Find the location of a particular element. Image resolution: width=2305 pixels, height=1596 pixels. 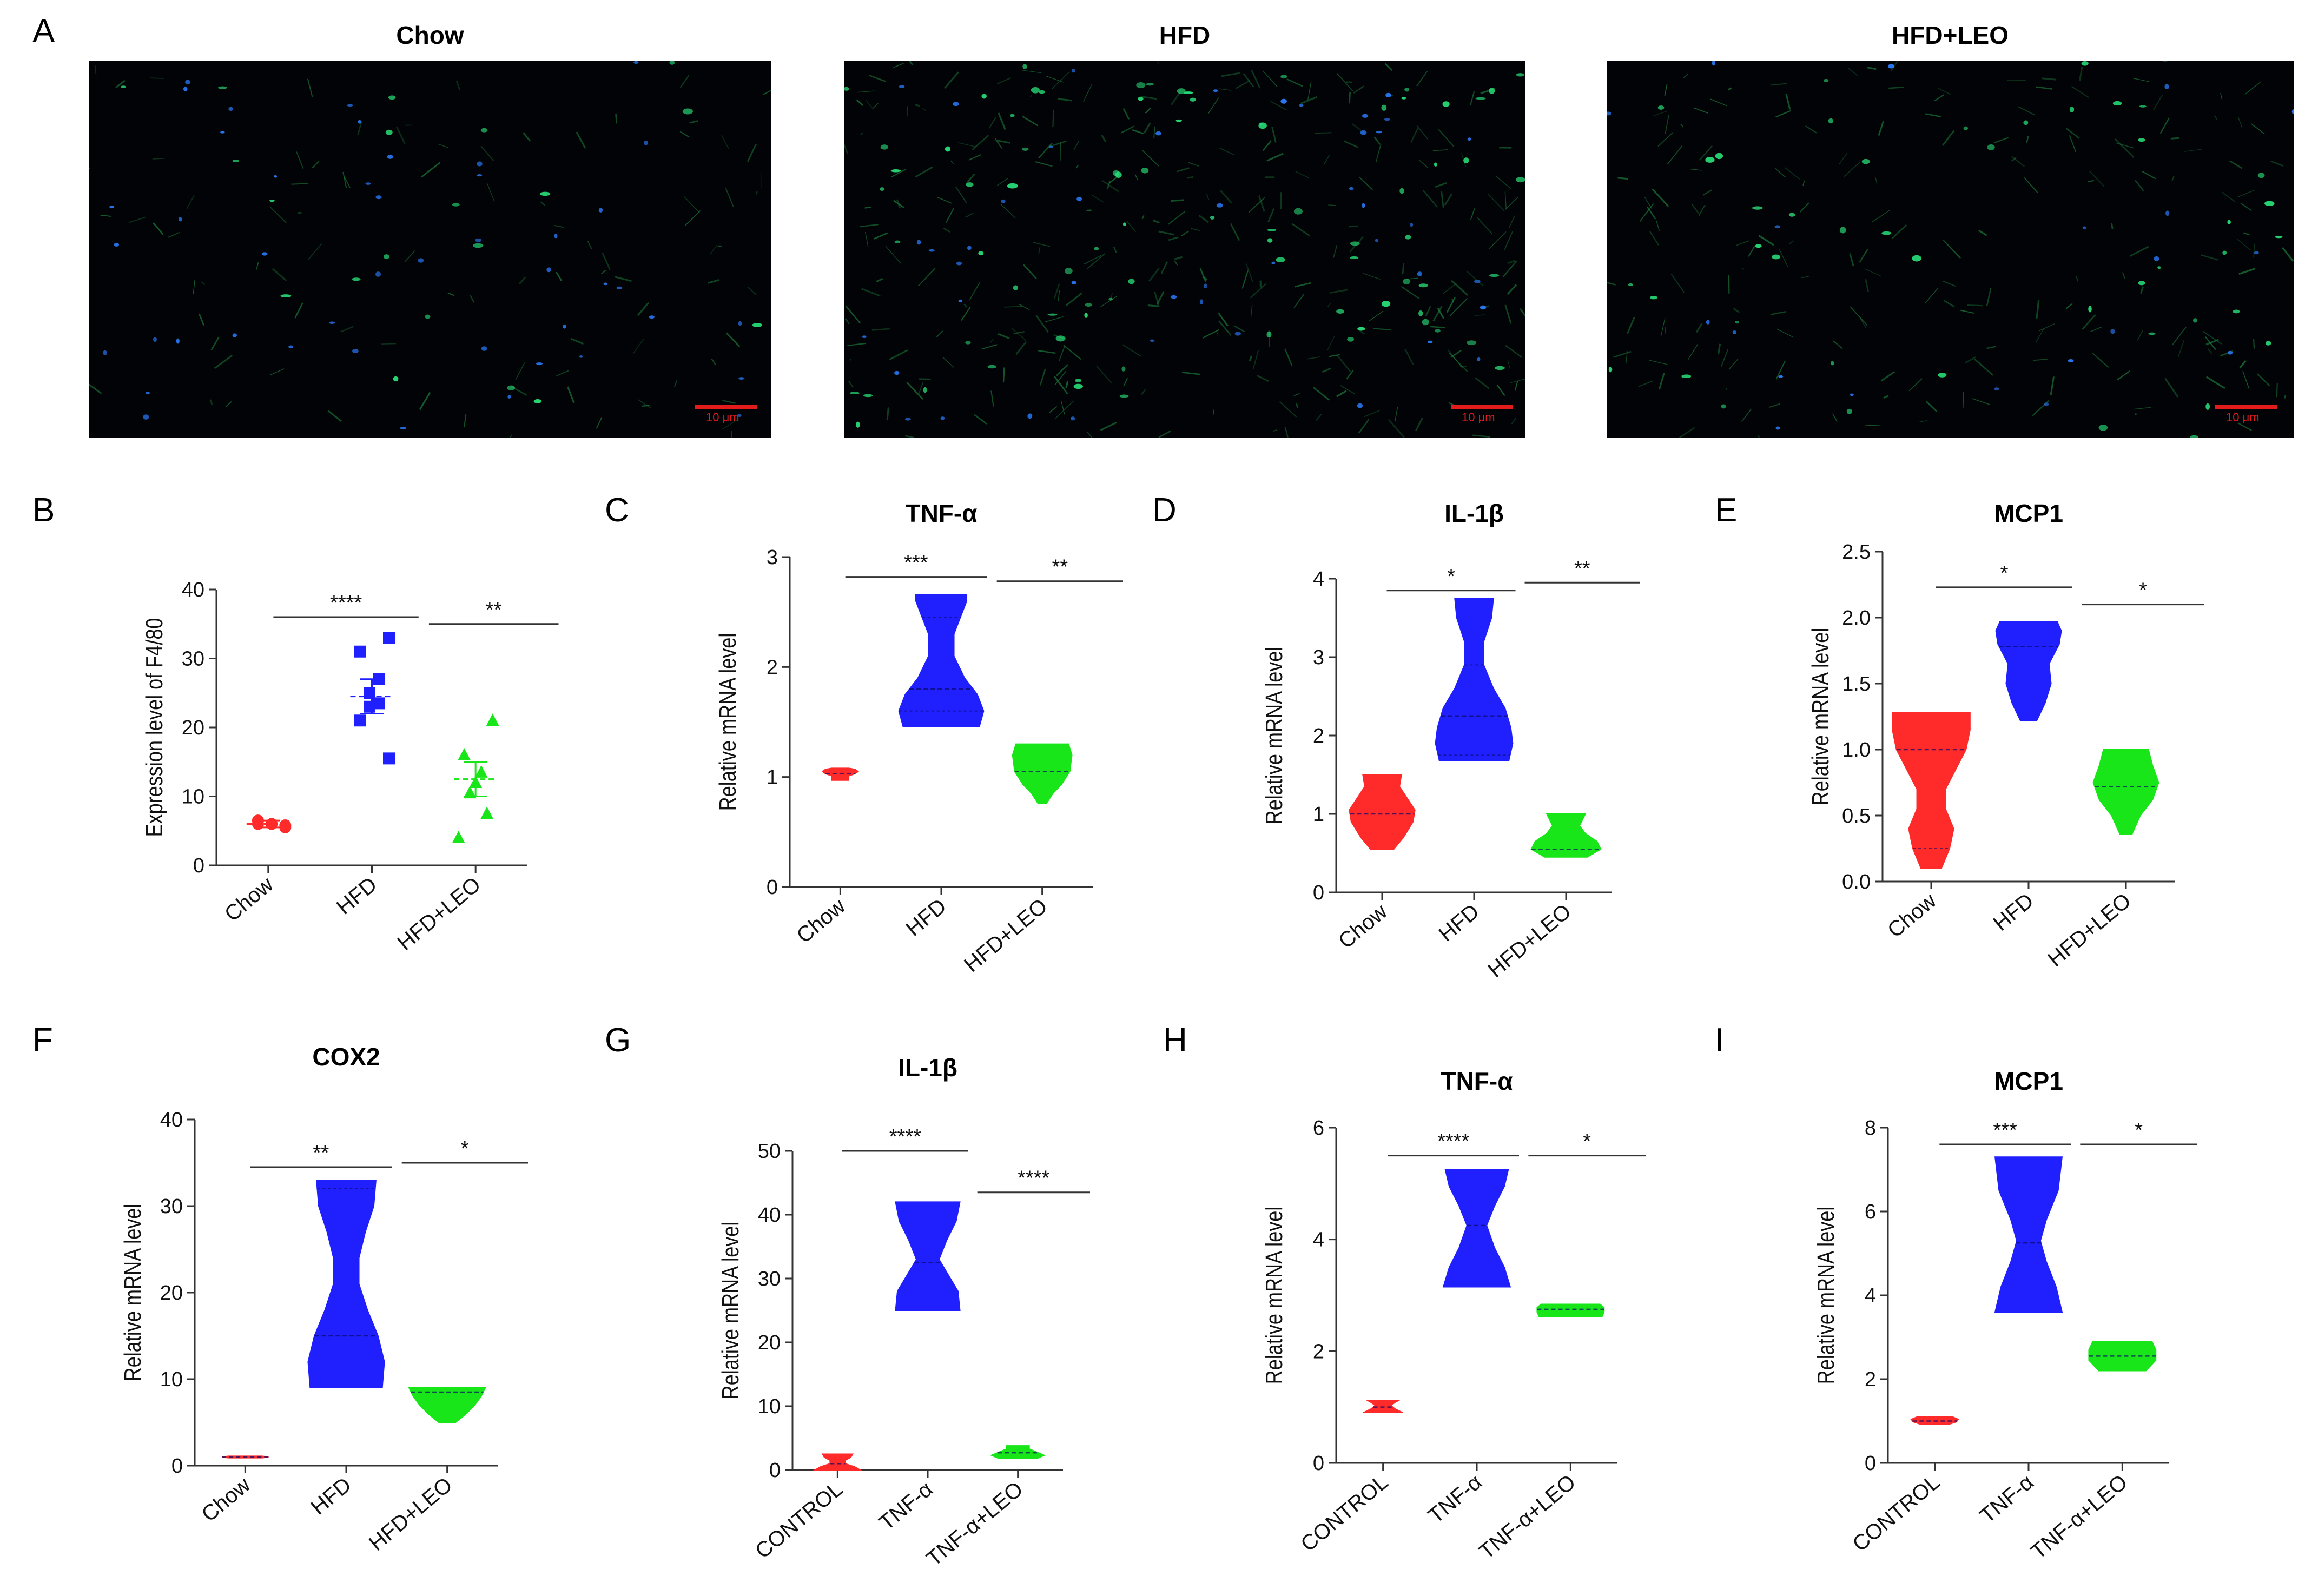

data-point is located at coordinates (285, 825).